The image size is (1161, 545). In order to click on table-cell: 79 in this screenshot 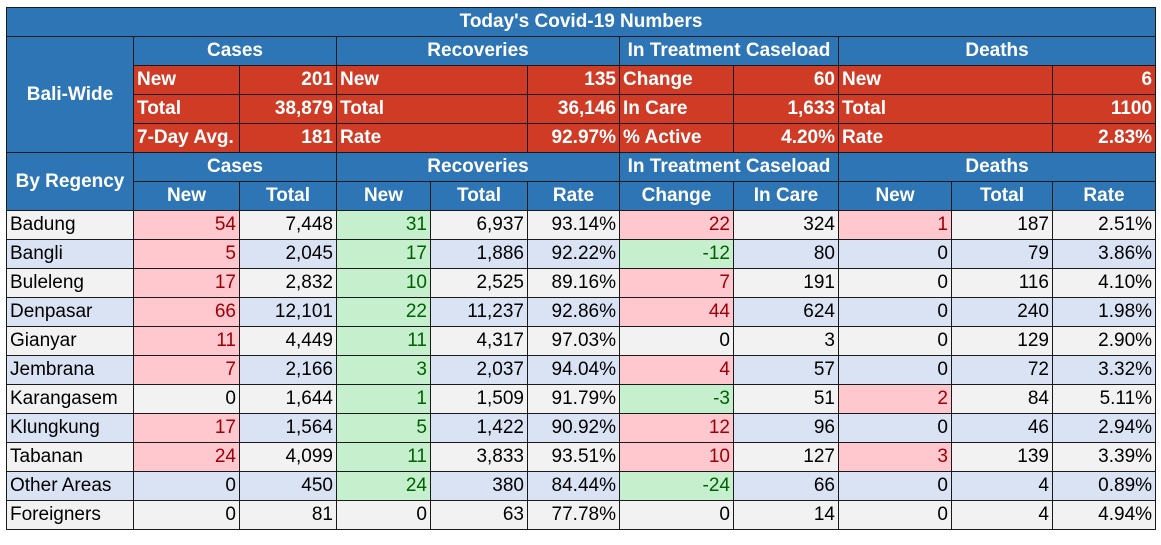, I will do `click(1002, 254)`.